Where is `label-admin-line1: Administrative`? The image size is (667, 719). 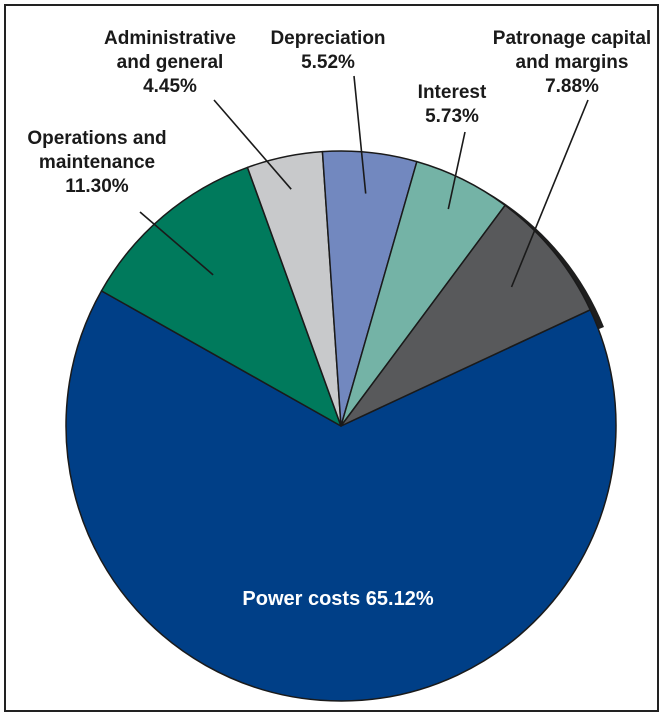 label-admin-line1: Administrative is located at coordinates (170, 38).